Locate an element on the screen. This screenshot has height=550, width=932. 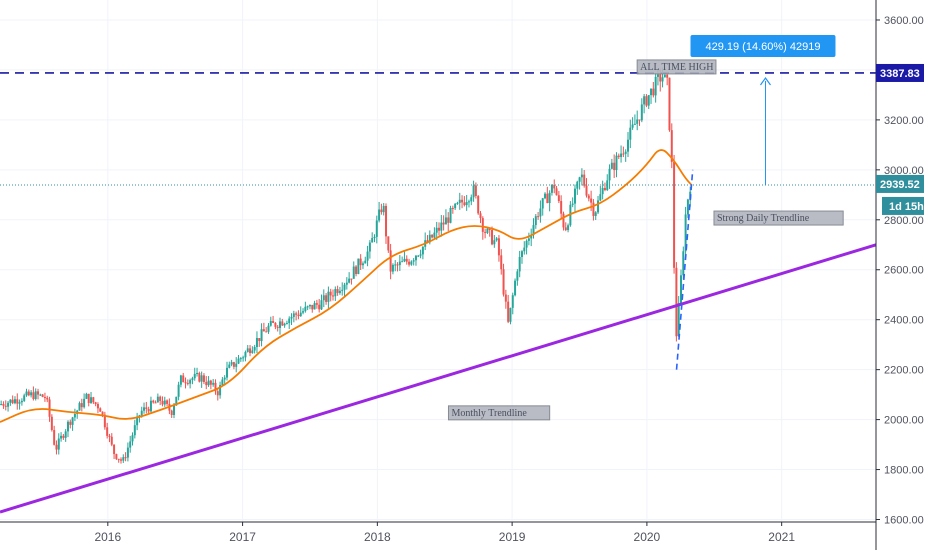
countdown-badge: 1d 15h is located at coordinates (903, 205).